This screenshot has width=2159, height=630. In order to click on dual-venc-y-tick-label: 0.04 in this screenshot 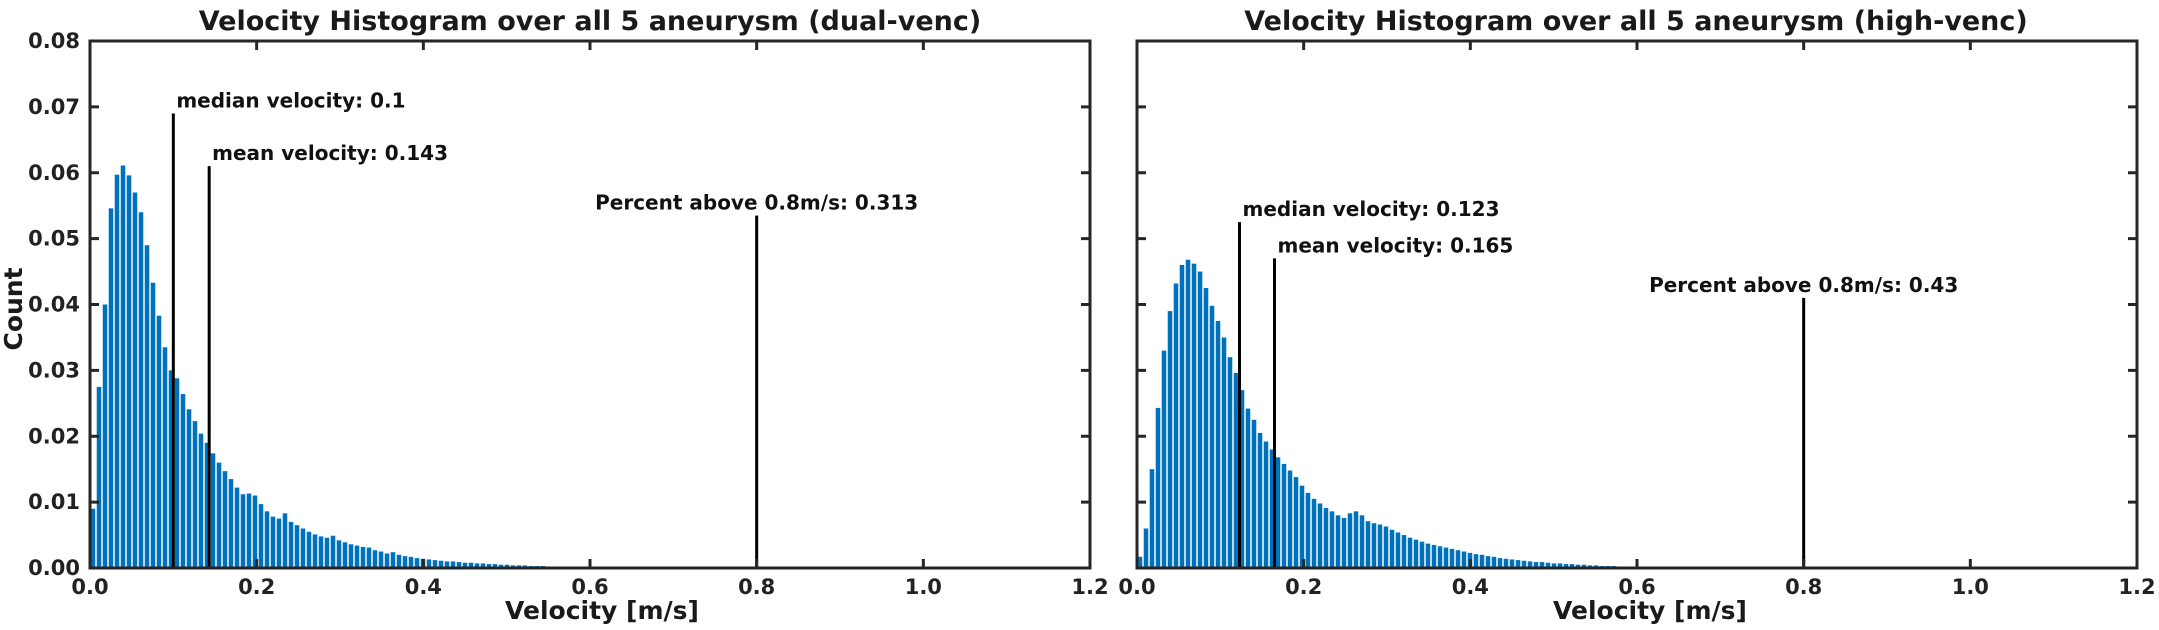, I will do `click(54, 305)`.